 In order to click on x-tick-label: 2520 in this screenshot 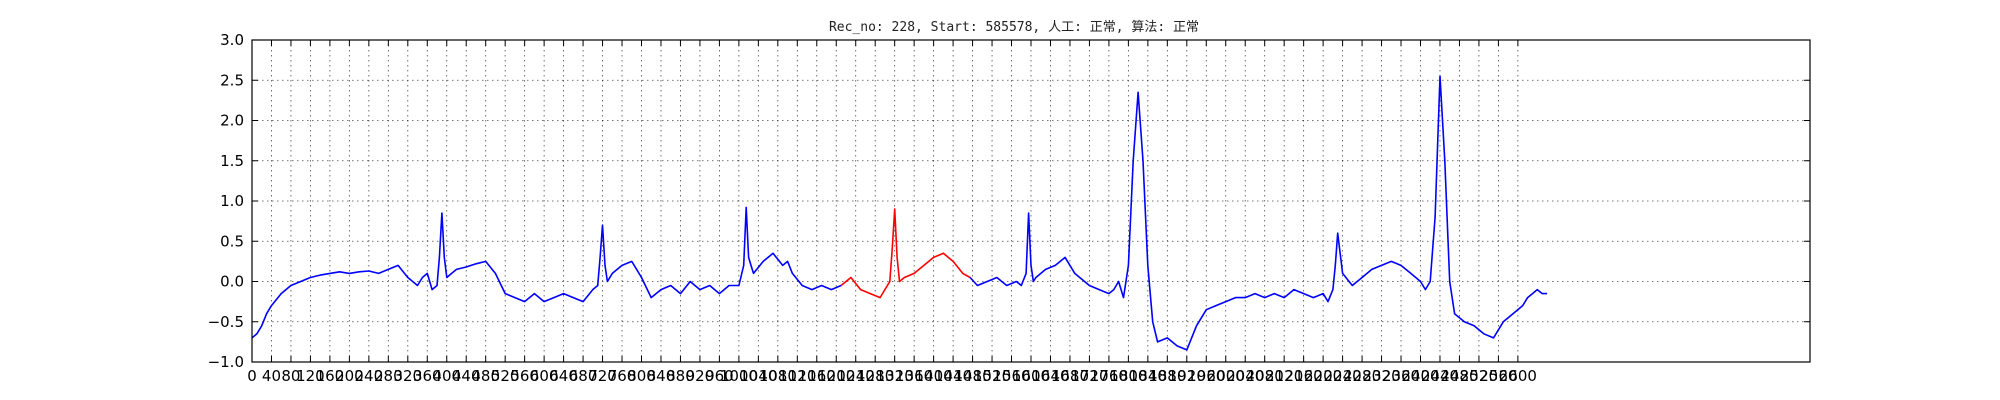, I will do `click(1479, 376)`.